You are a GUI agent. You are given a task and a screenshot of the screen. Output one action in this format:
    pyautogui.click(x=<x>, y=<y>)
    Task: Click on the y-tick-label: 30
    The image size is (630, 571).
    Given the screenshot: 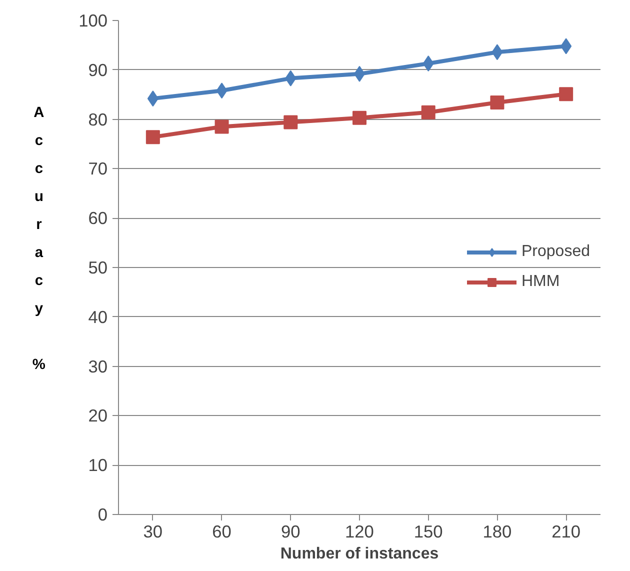 What is the action you would take?
    pyautogui.click(x=98, y=366)
    